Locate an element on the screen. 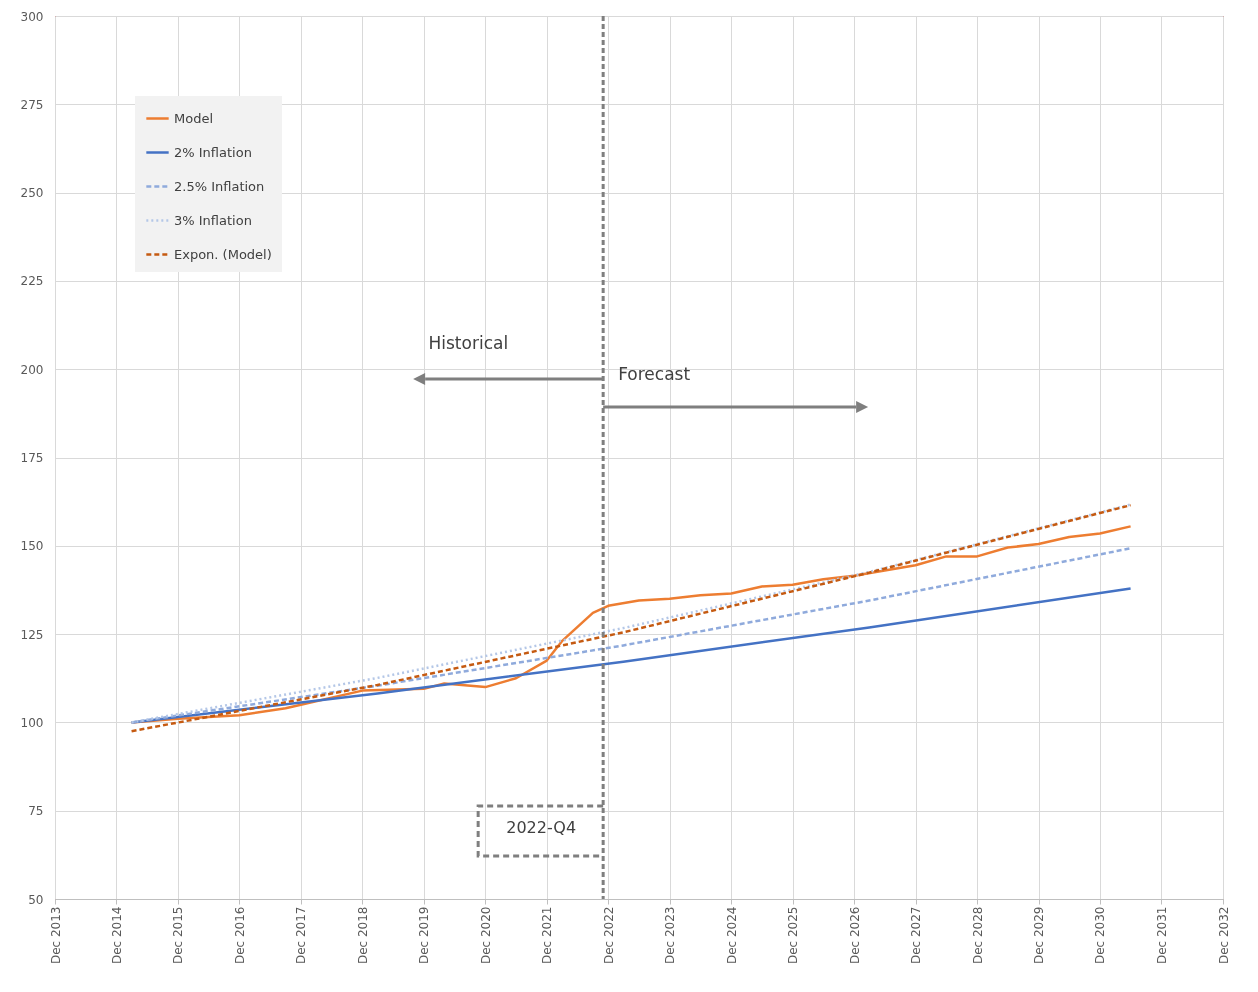 Image resolution: width=1258 pixels, height=992 pixels. x-tick-label: Dec 2020 is located at coordinates (485, 935).